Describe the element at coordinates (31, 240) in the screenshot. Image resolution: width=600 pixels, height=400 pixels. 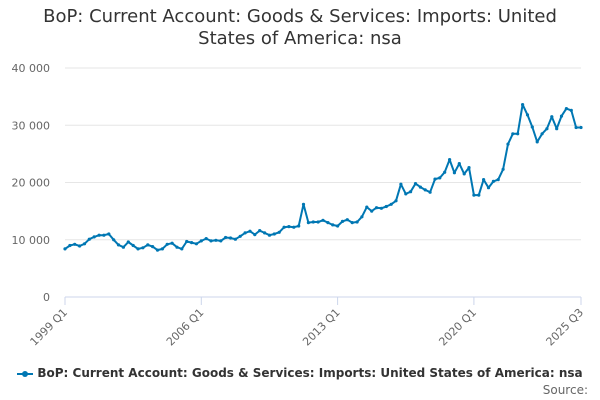
I see `y-tick-label: 10 000` at that location.